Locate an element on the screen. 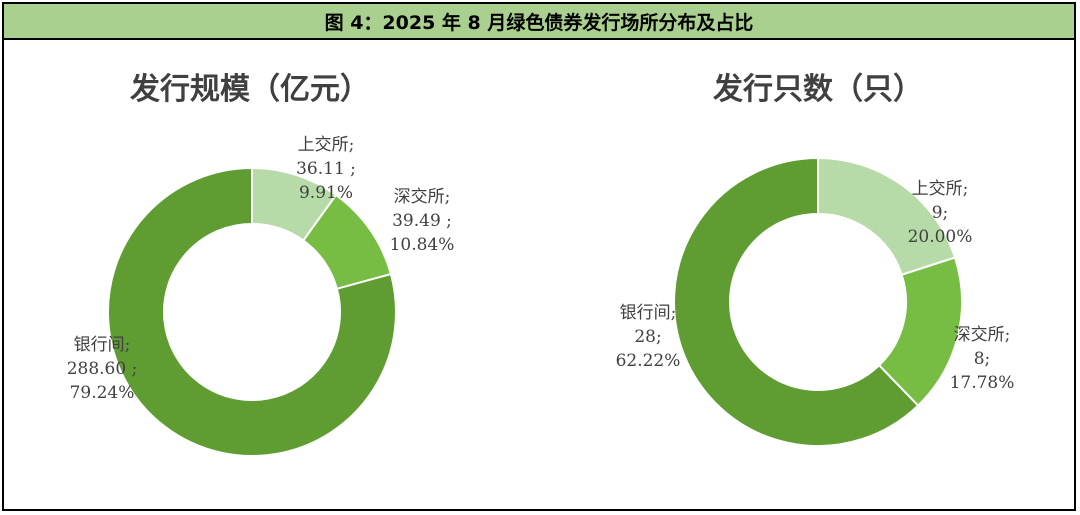 This screenshot has height=515, width=1080. label-scale-yinhangjian: 银行间; 288.60 ; 79.24% is located at coordinates (102, 369).